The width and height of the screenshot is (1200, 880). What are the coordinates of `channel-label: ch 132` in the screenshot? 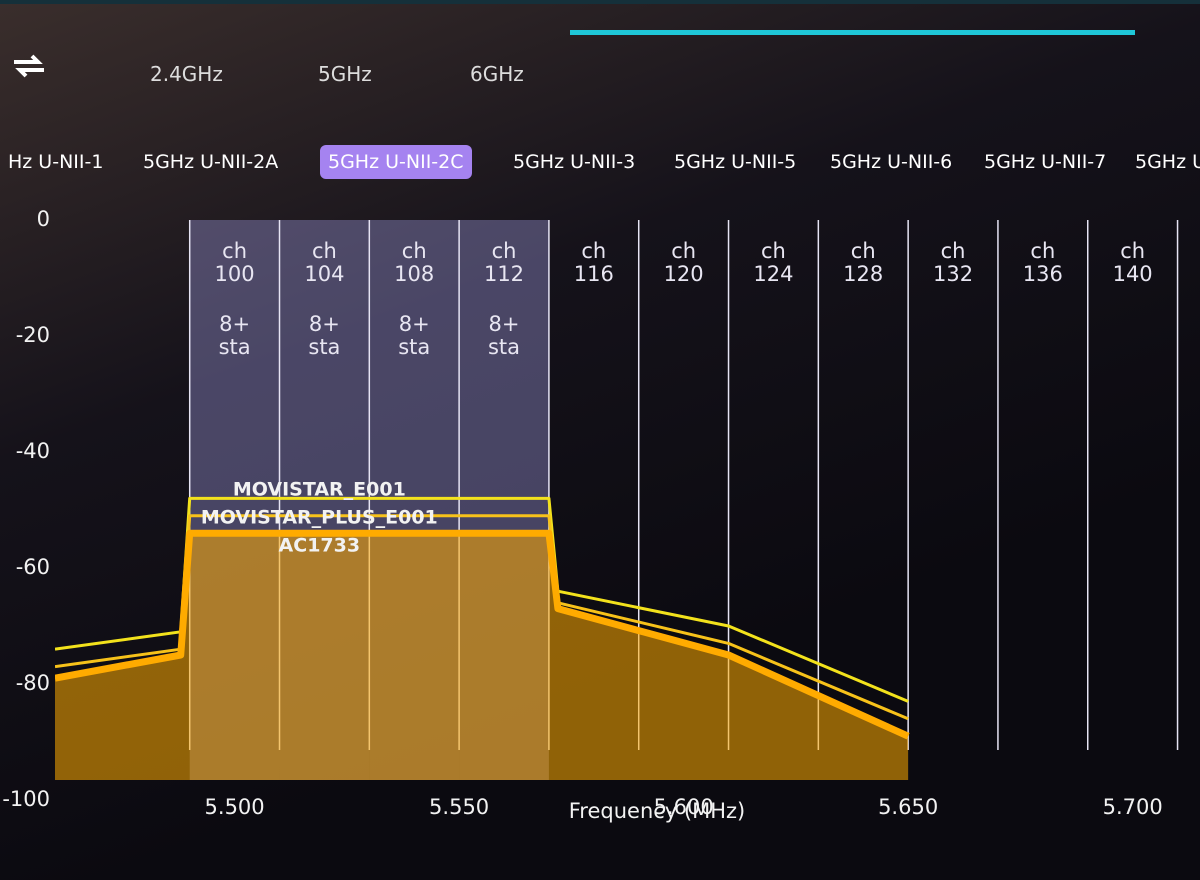 It's located at (953, 262).